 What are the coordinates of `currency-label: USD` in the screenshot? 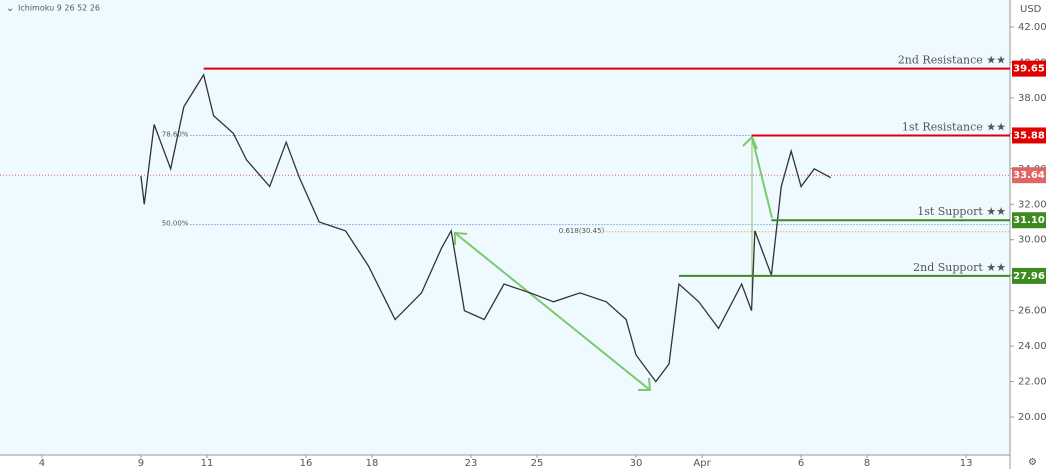 It's located at (1031, 9).